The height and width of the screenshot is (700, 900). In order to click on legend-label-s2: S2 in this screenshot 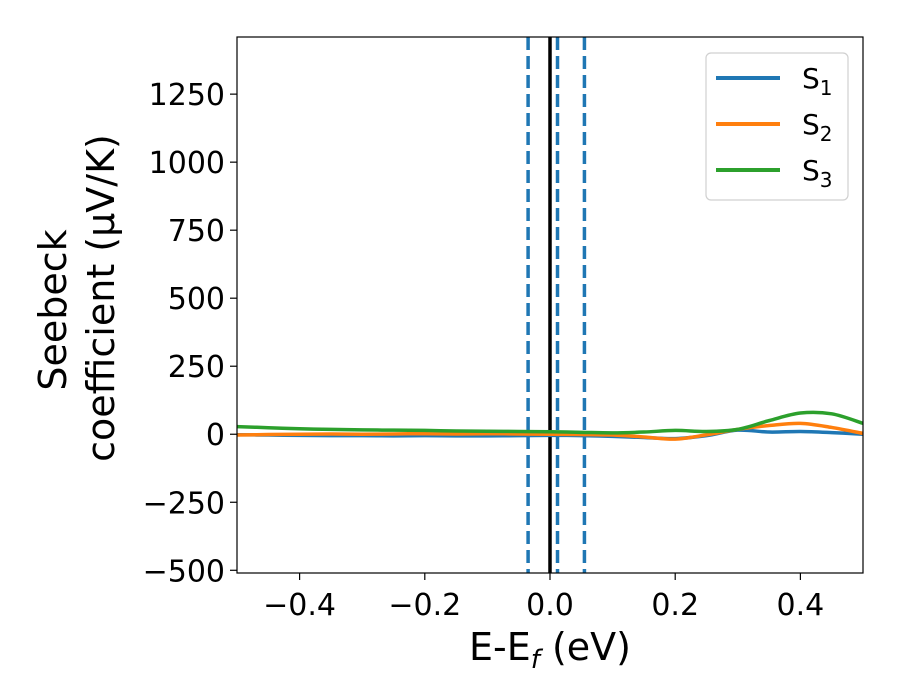, I will do `click(817, 127)`.